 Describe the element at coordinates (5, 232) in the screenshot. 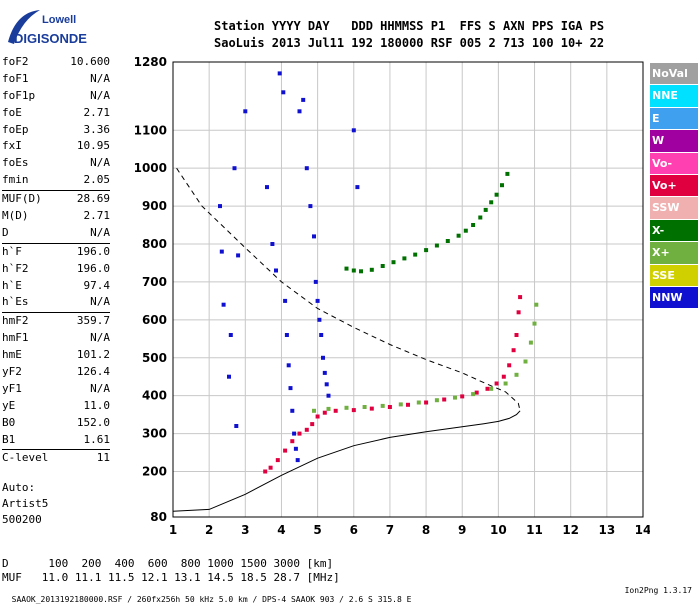

I see `param-label: D` at that location.